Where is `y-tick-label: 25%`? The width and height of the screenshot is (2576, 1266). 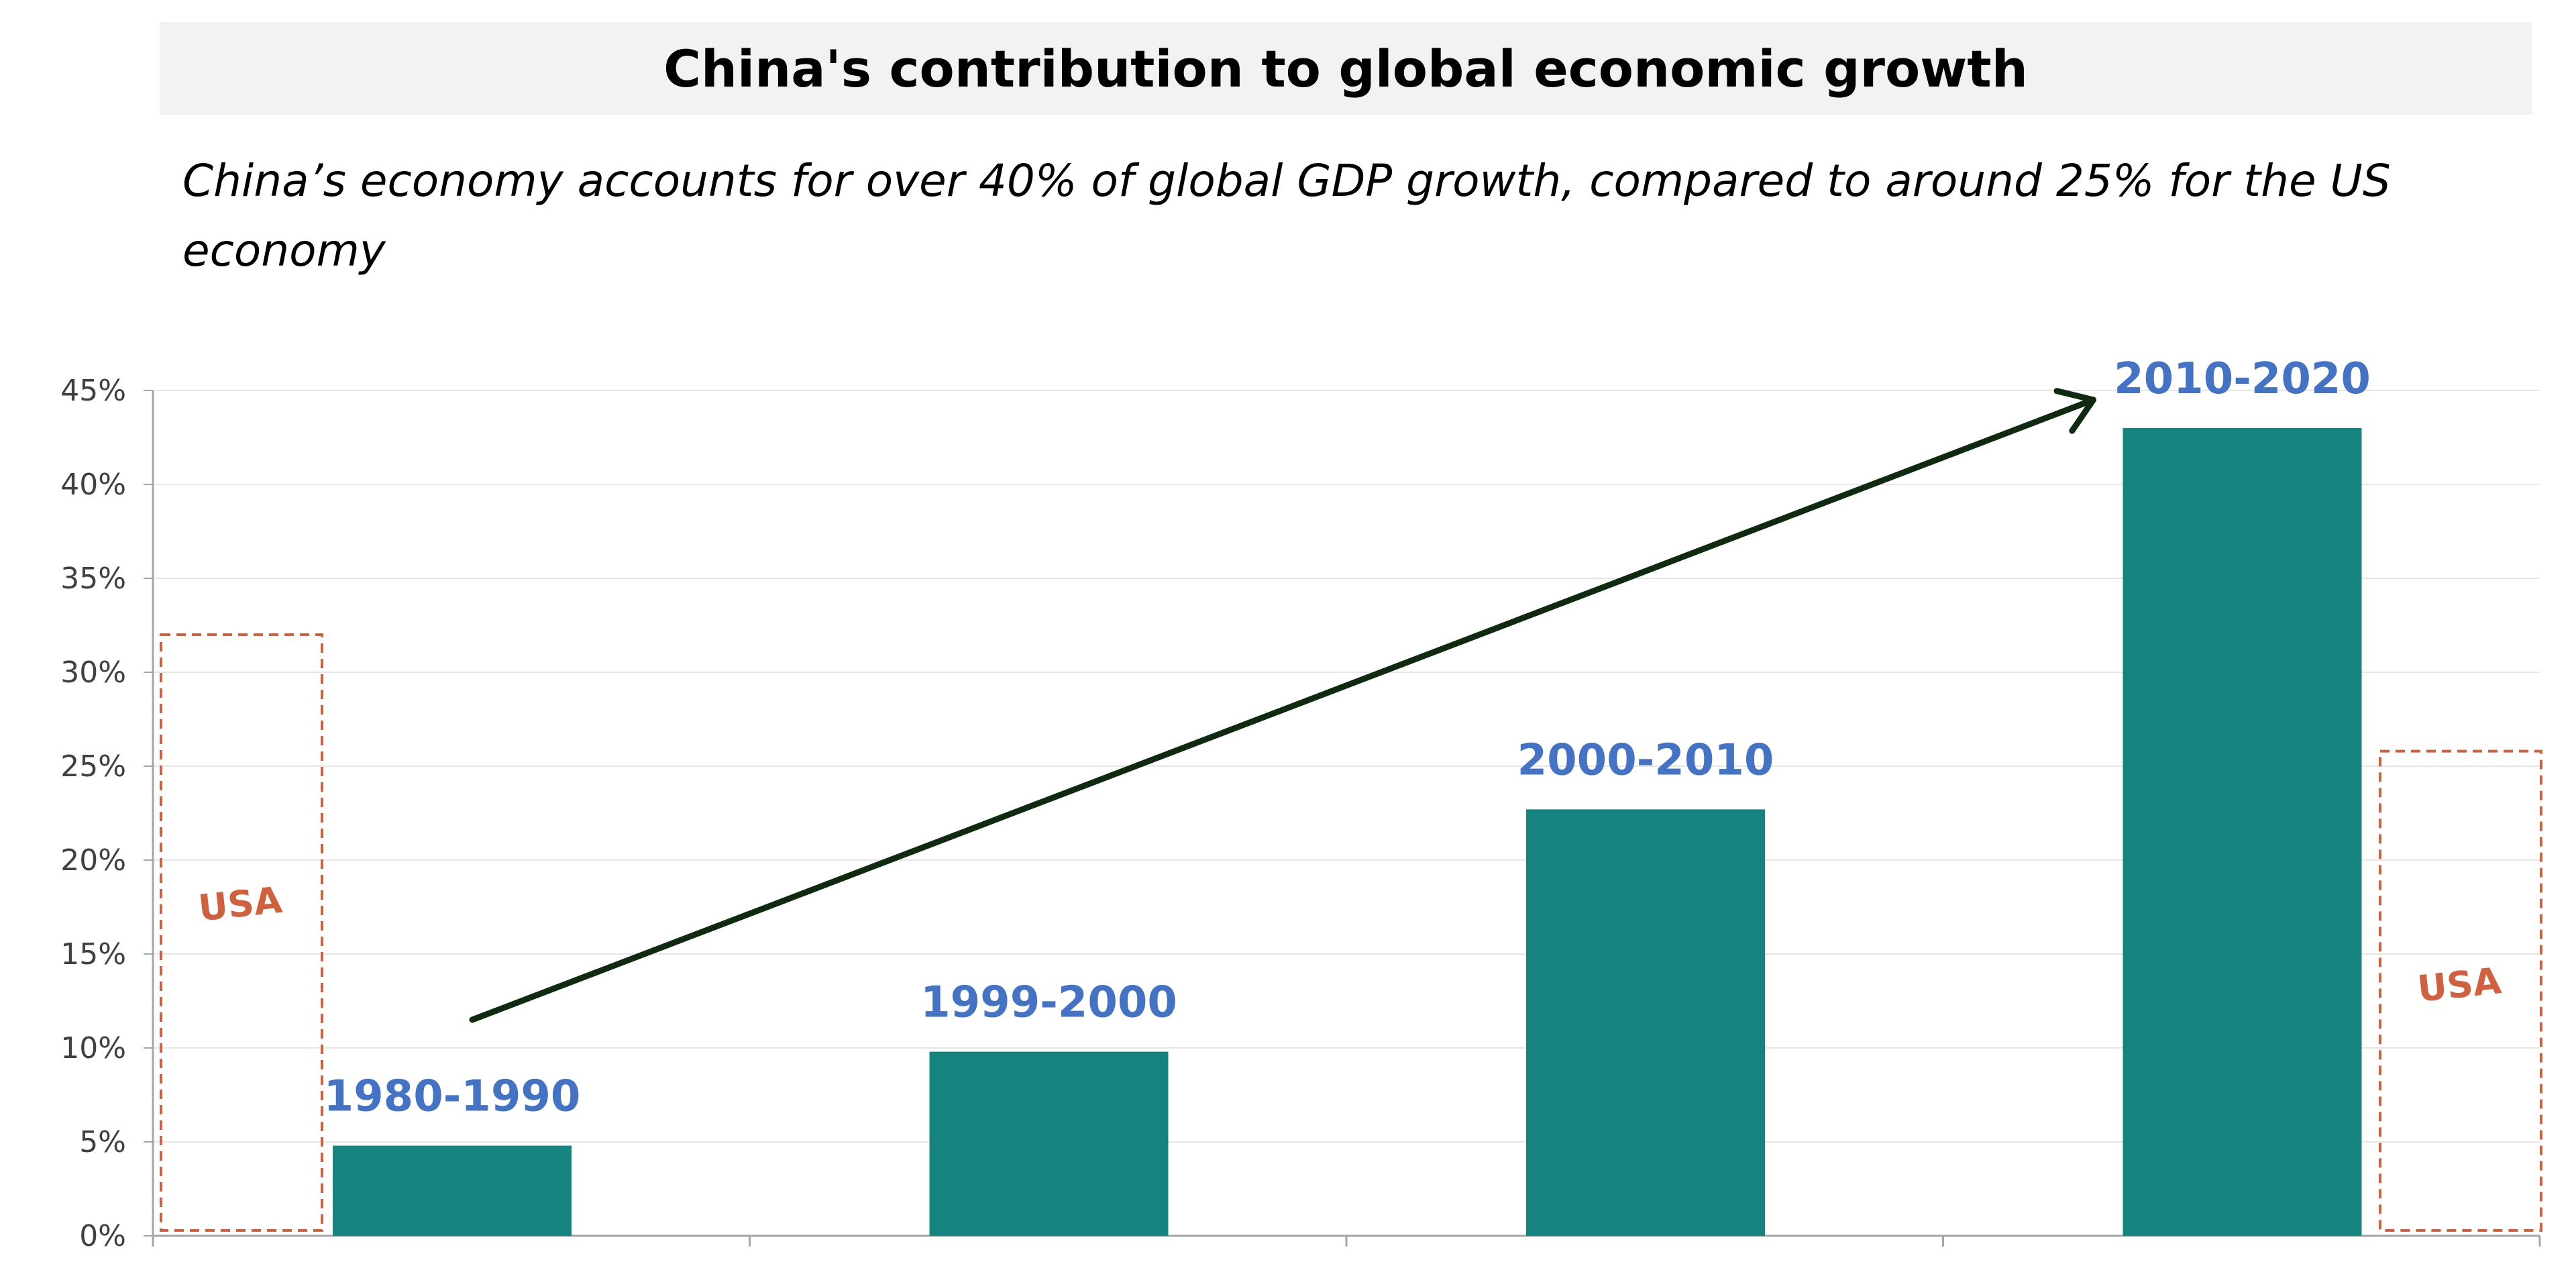 y-tick-label: 25% is located at coordinates (93, 766).